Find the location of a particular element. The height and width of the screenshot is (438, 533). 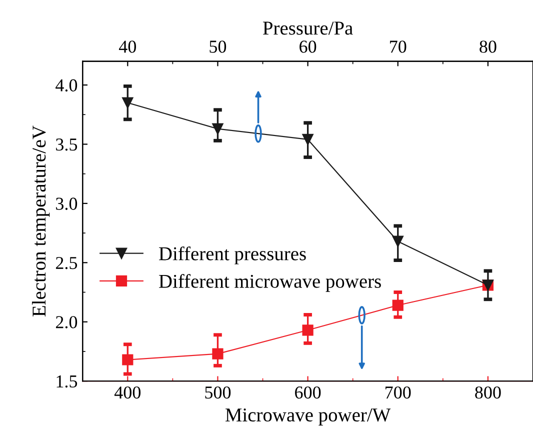

x-tick-label: 600 is located at coordinates (308, 392).